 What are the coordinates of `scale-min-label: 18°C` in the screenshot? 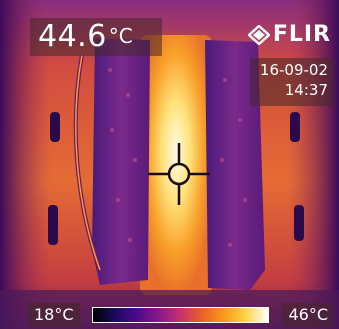 It's located at (54, 315).